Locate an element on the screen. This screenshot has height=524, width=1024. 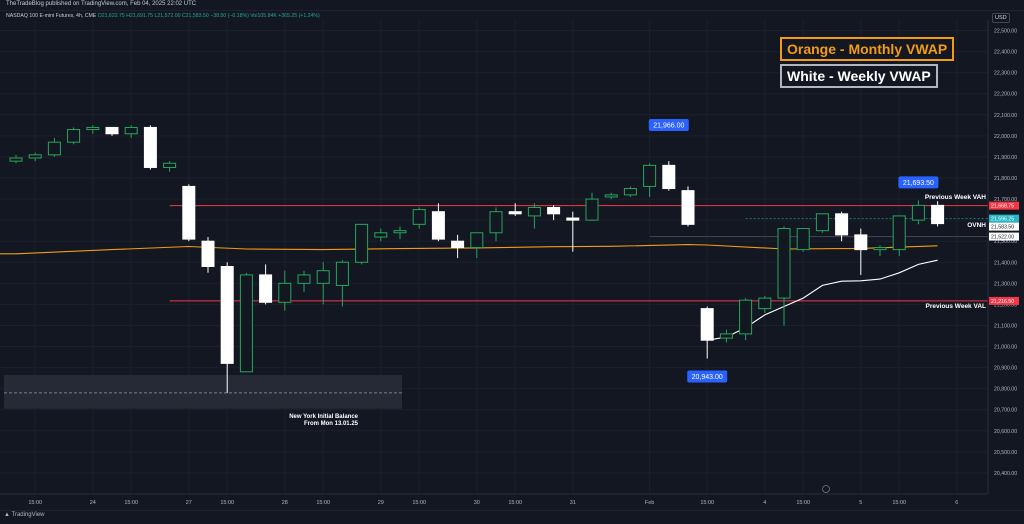
tradingview-logo: ▲ TradingView is located at coordinates (24, 515).